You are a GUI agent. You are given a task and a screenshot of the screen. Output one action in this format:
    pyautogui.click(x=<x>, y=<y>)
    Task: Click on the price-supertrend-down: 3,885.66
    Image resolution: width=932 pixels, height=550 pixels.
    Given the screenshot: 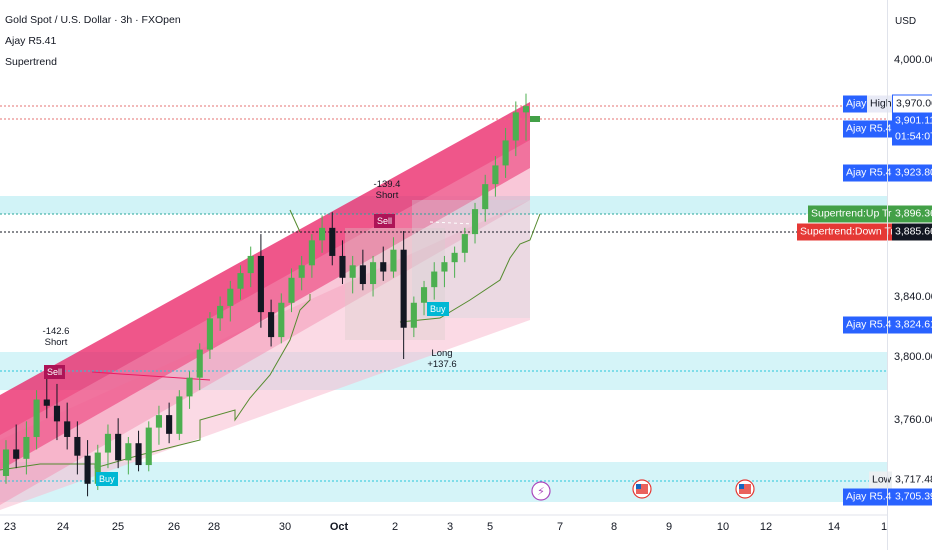 What is the action you would take?
    pyautogui.click(x=912, y=232)
    